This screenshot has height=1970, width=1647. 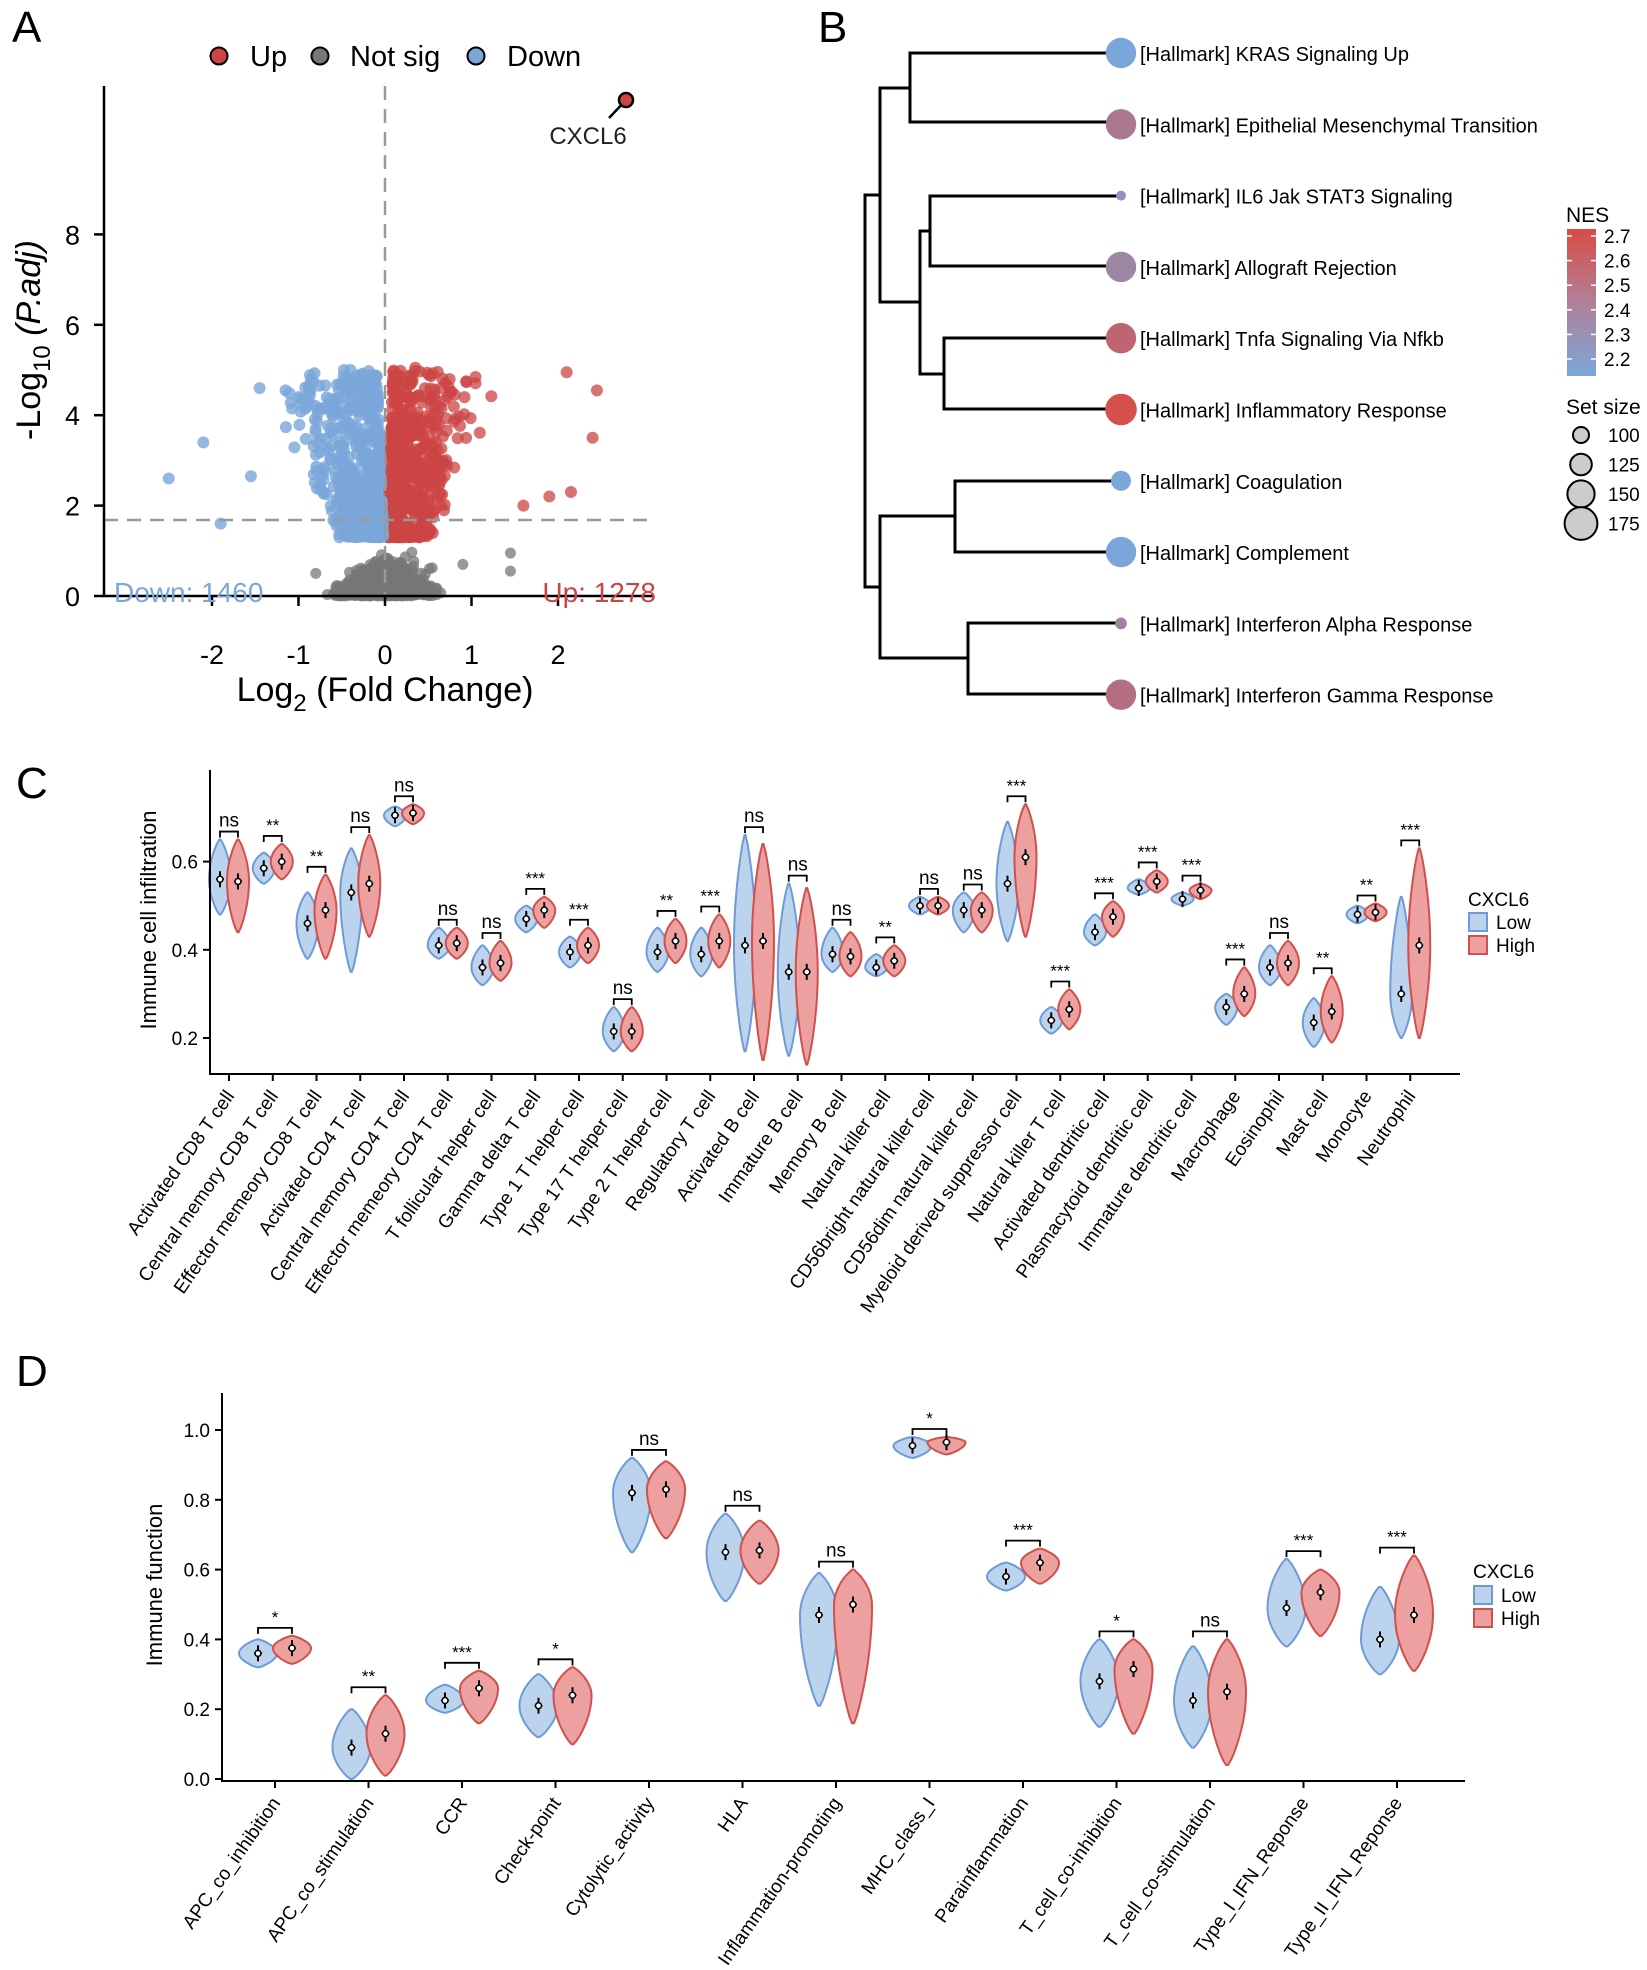 What do you see at coordinates (1503, 1572) in the screenshot?
I see `d-legend-title: CXCL6` at bounding box center [1503, 1572].